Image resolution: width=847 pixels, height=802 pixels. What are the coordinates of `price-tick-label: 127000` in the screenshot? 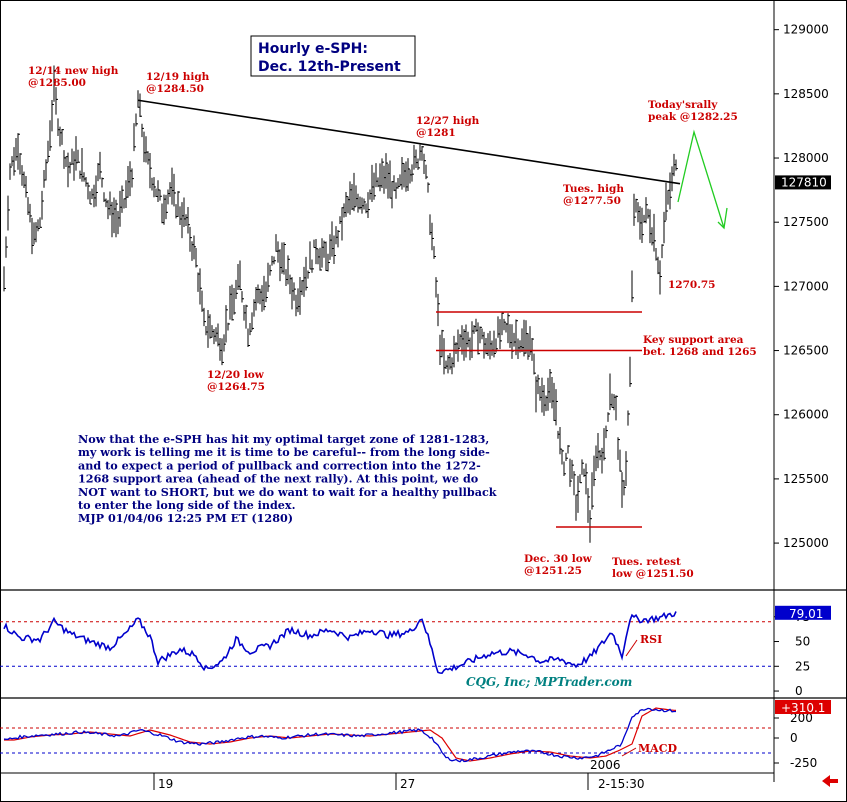 It's located at (806, 286).